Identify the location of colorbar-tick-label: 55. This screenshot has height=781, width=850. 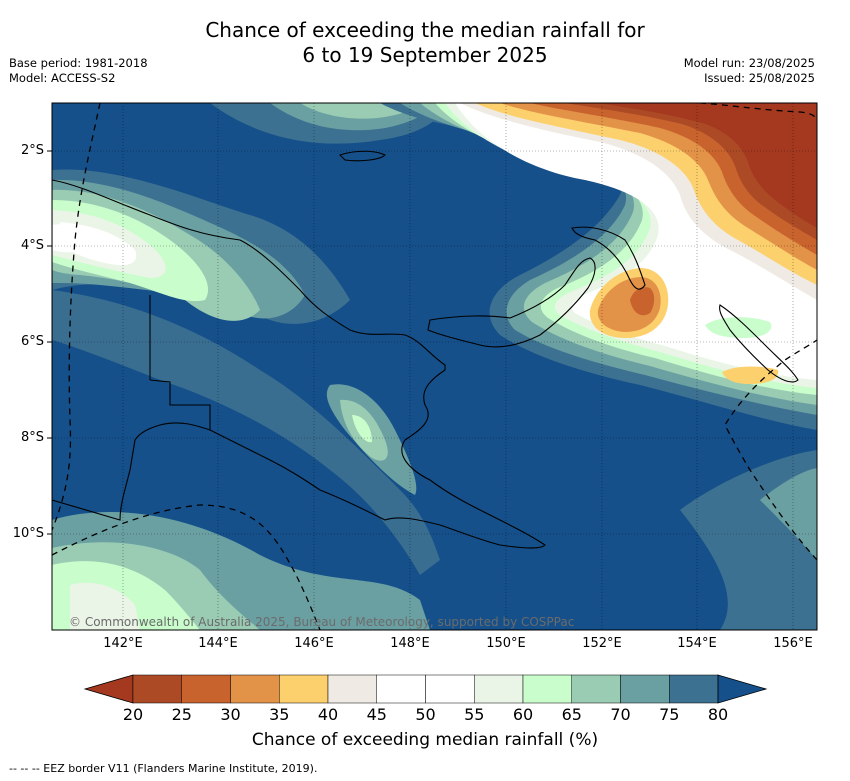
(474, 714).